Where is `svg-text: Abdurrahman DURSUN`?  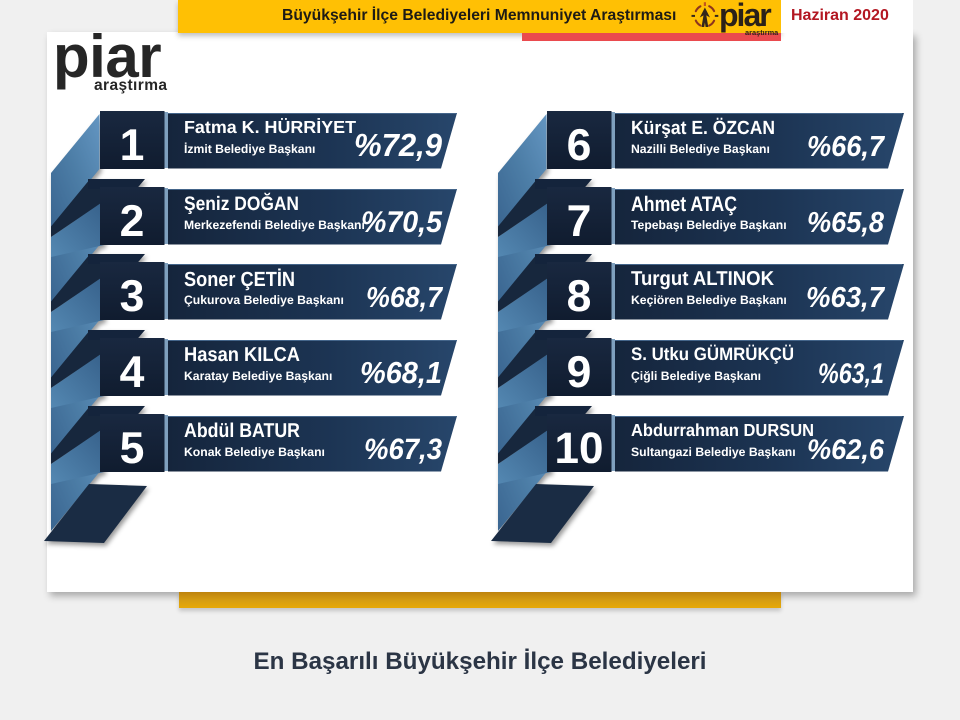
svg-text: Abdurrahman DURSUN is located at coordinates (722, 430).